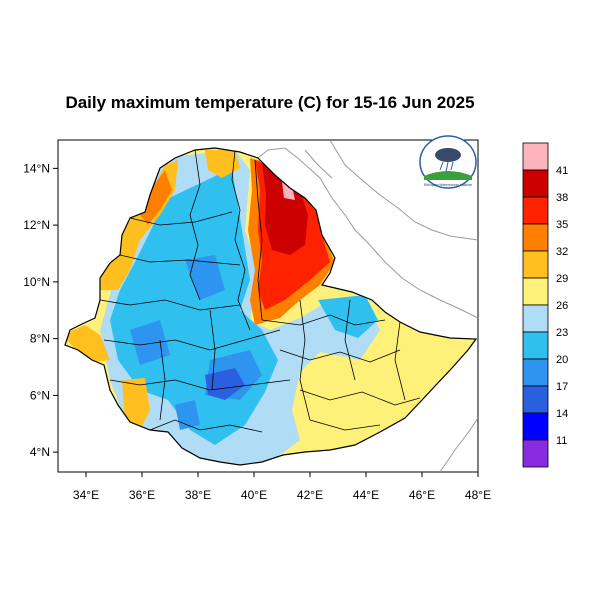  Describe the element at coordinates (478, 495) in the screenshot. I see `x-tick-label: 48°E` at that location.